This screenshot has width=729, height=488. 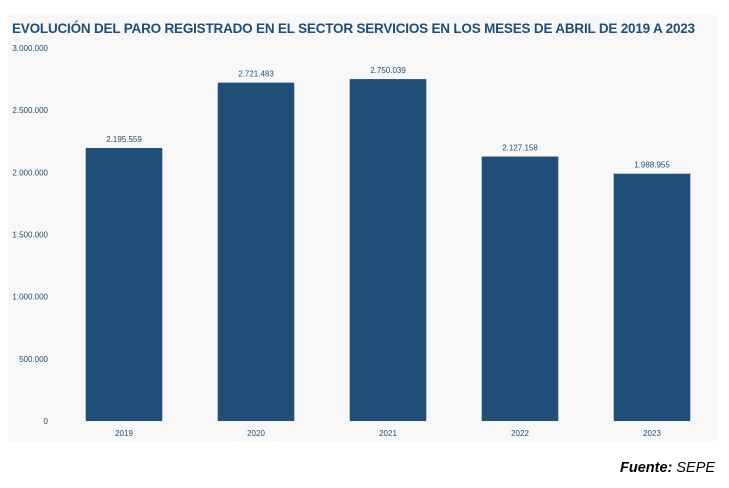 What do you see at coordinates (33, 359) in the screenshot?
I see `y-tick-label: 500.000` at bounding box center [33, 359].